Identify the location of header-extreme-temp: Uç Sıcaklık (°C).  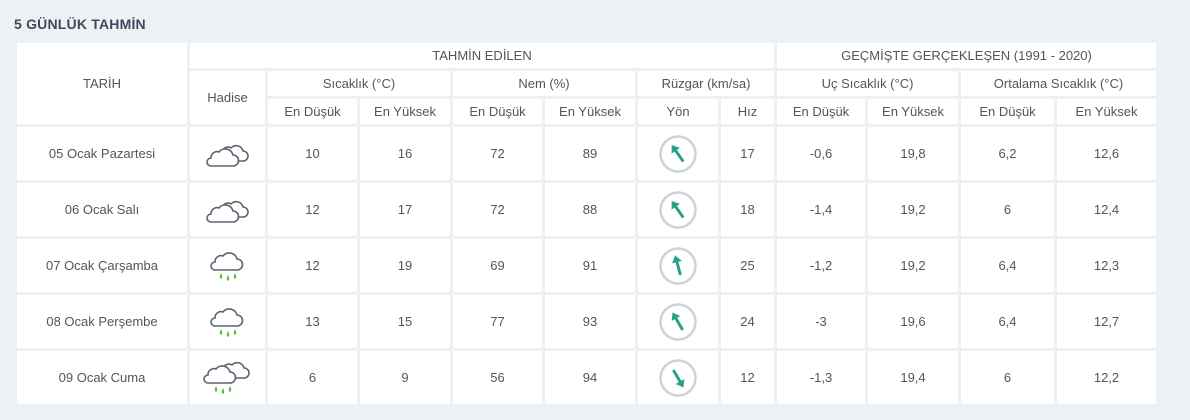
(867, 83).